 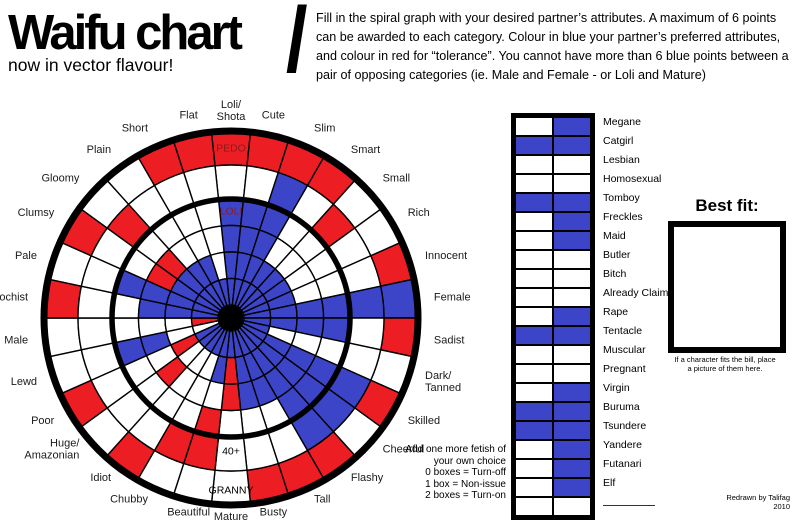 What do you see at coordinates (404, 450) in the screenshot?
I see `category-label: Cheerful` at bounding box center [404, 450].